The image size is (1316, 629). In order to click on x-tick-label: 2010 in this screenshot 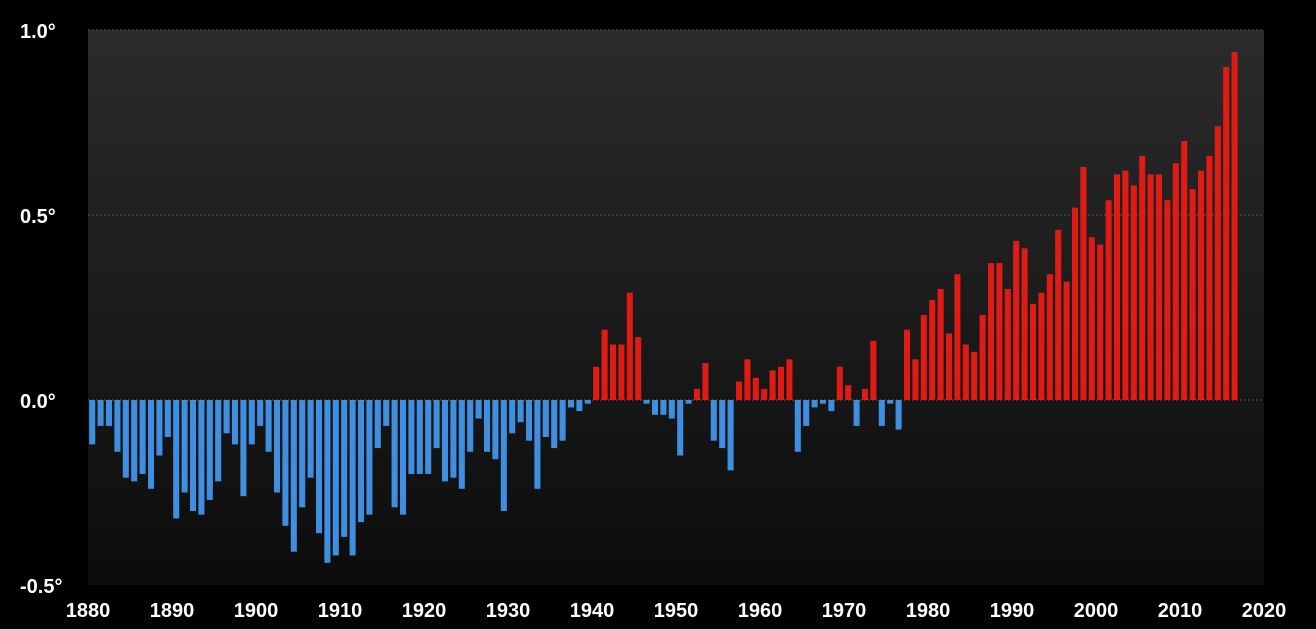, I will do `click(1180, 611)`.